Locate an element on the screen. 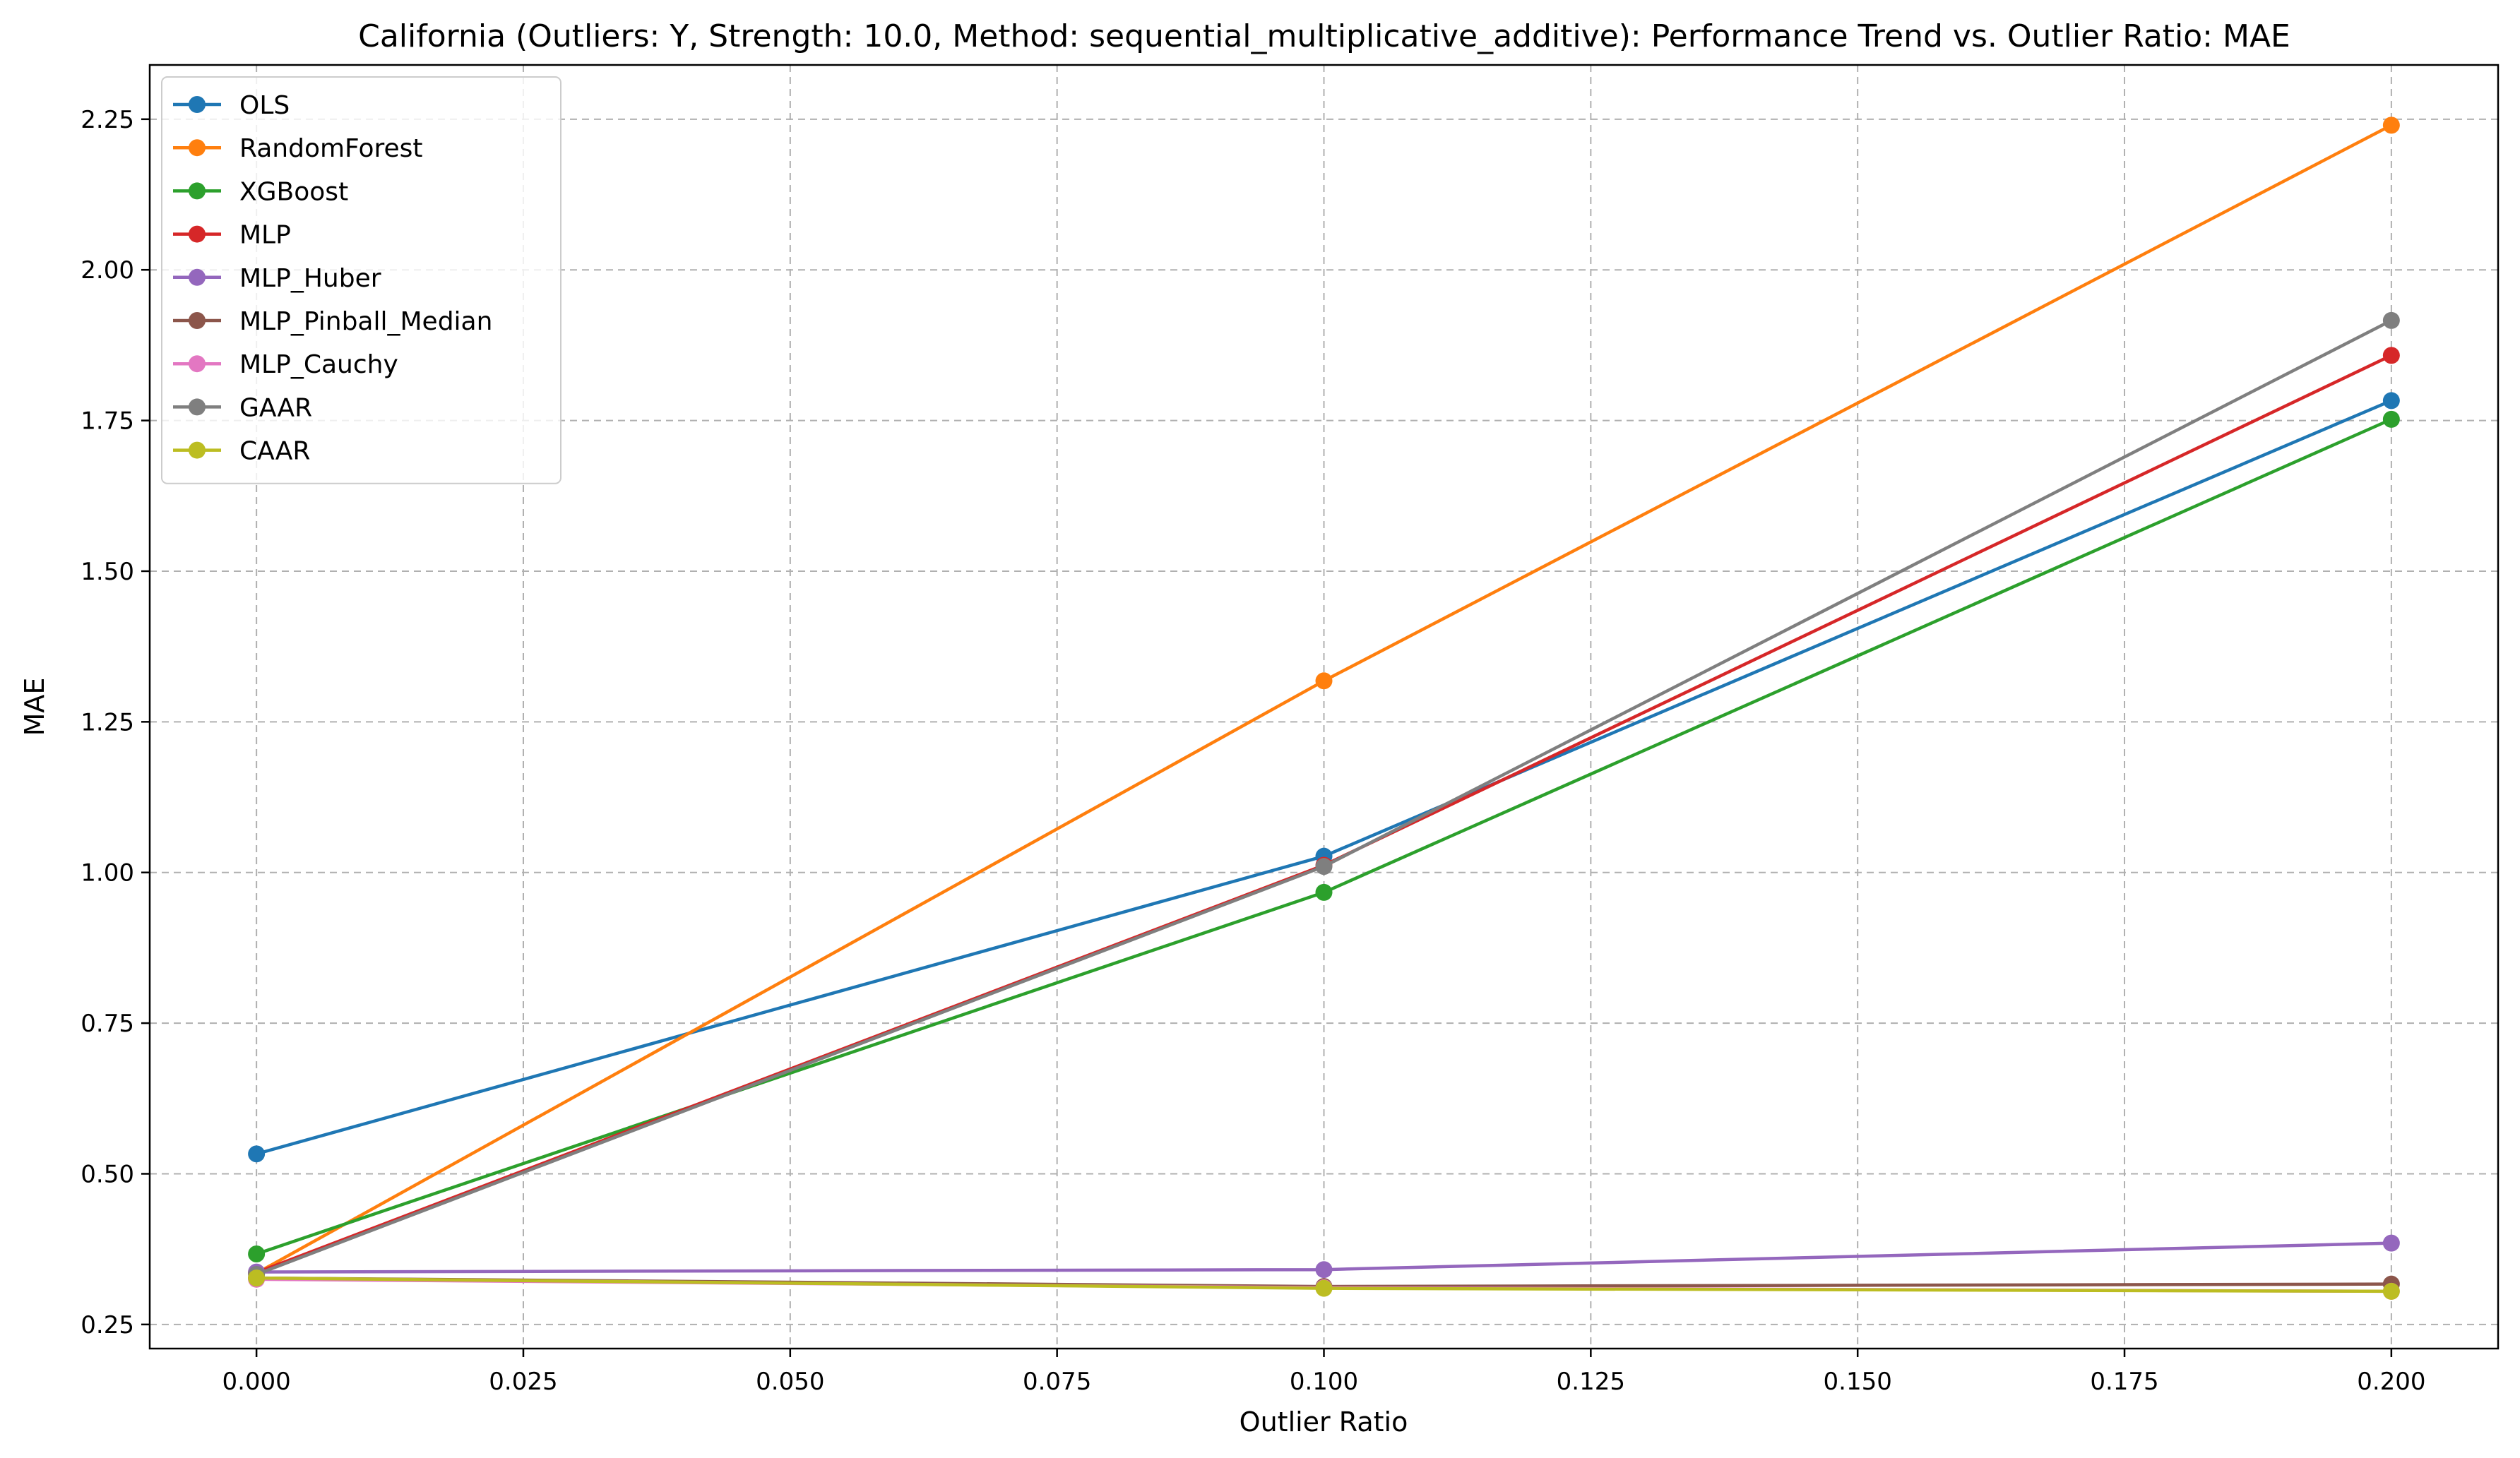  y-tick-label: 0.25 is located at coordinates (108, 1325).